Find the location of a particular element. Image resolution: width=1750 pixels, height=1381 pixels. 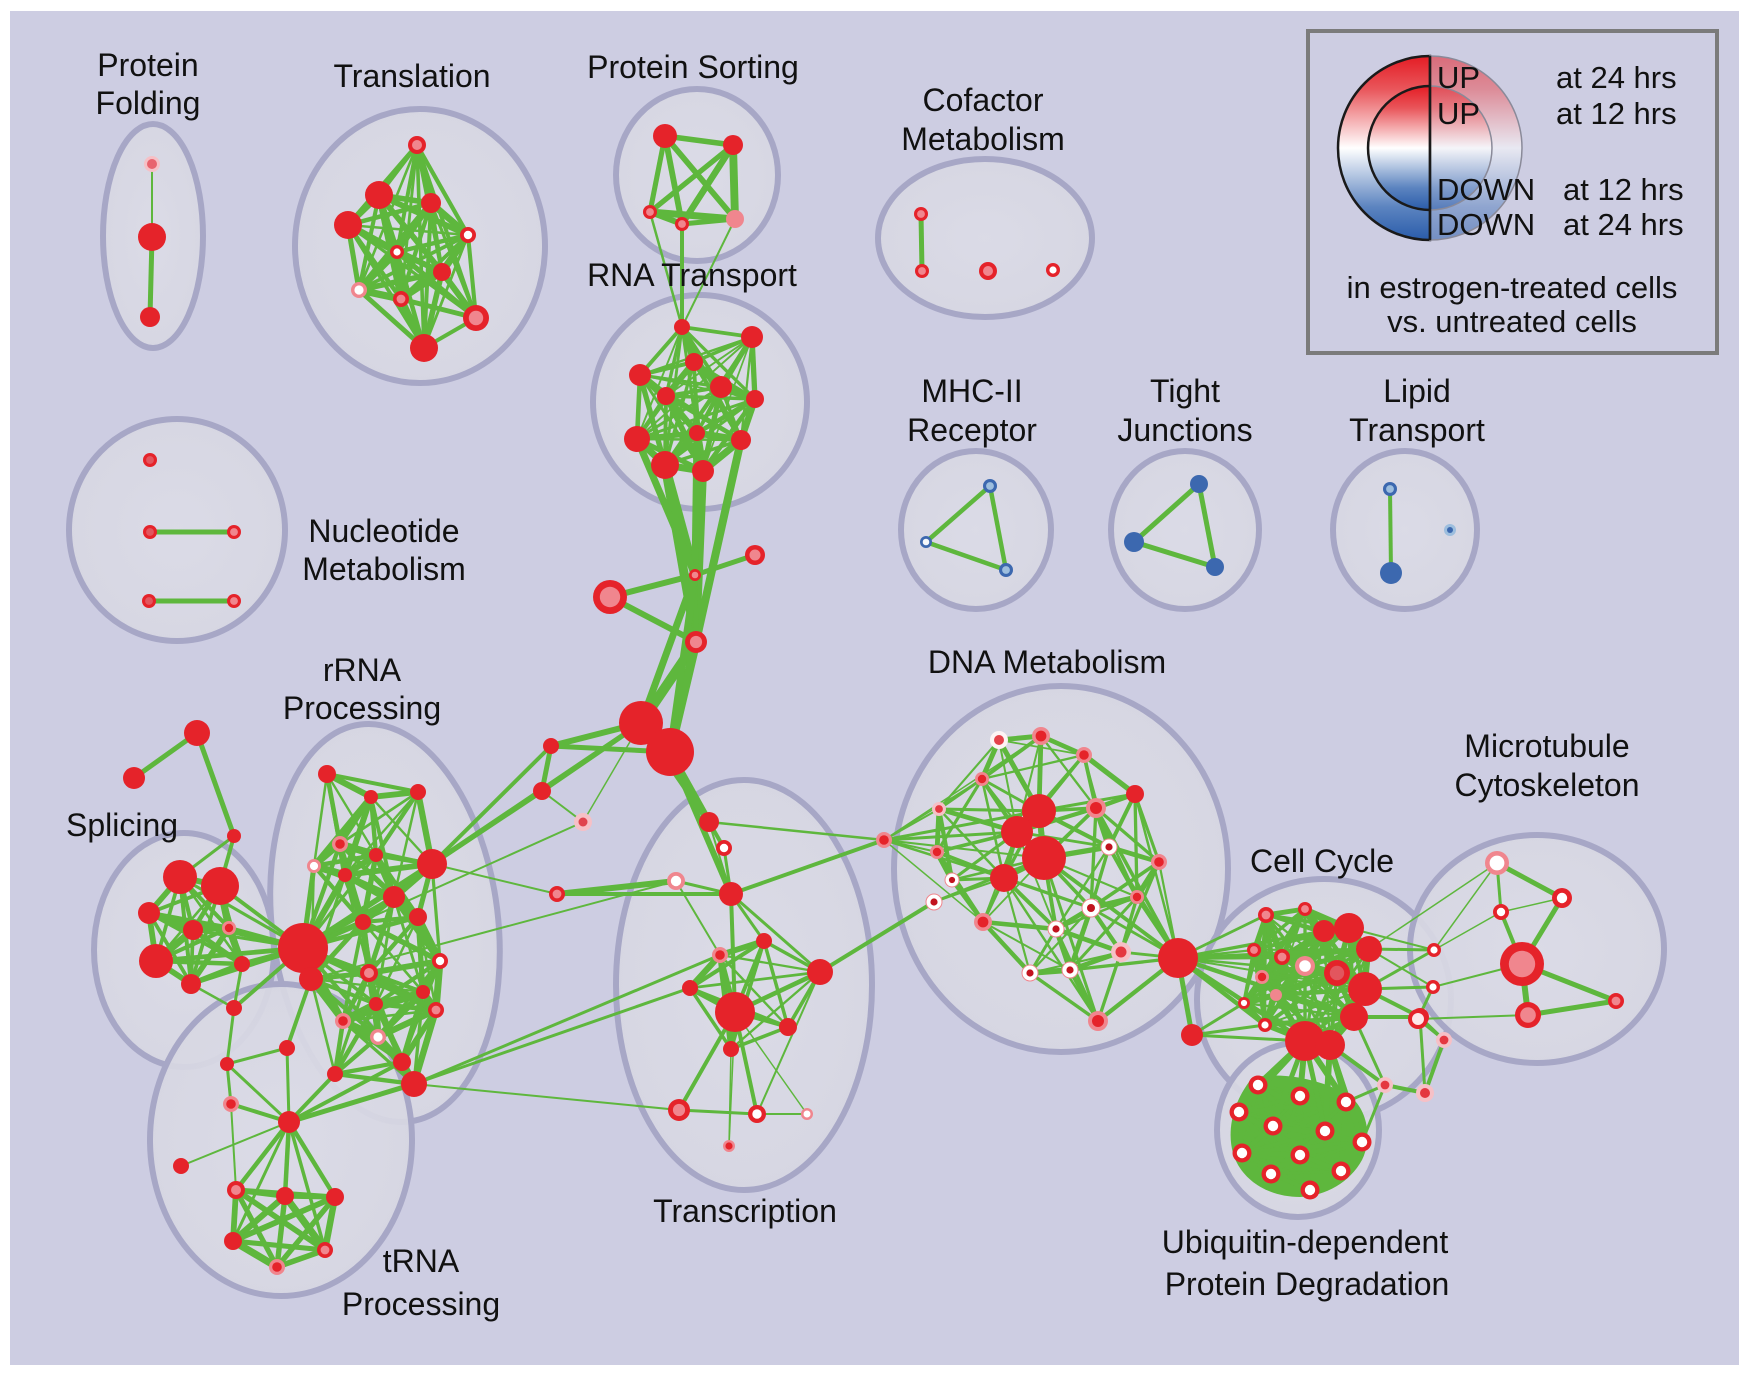

svg-text: Junctions is located at coordinates (1184, 430).